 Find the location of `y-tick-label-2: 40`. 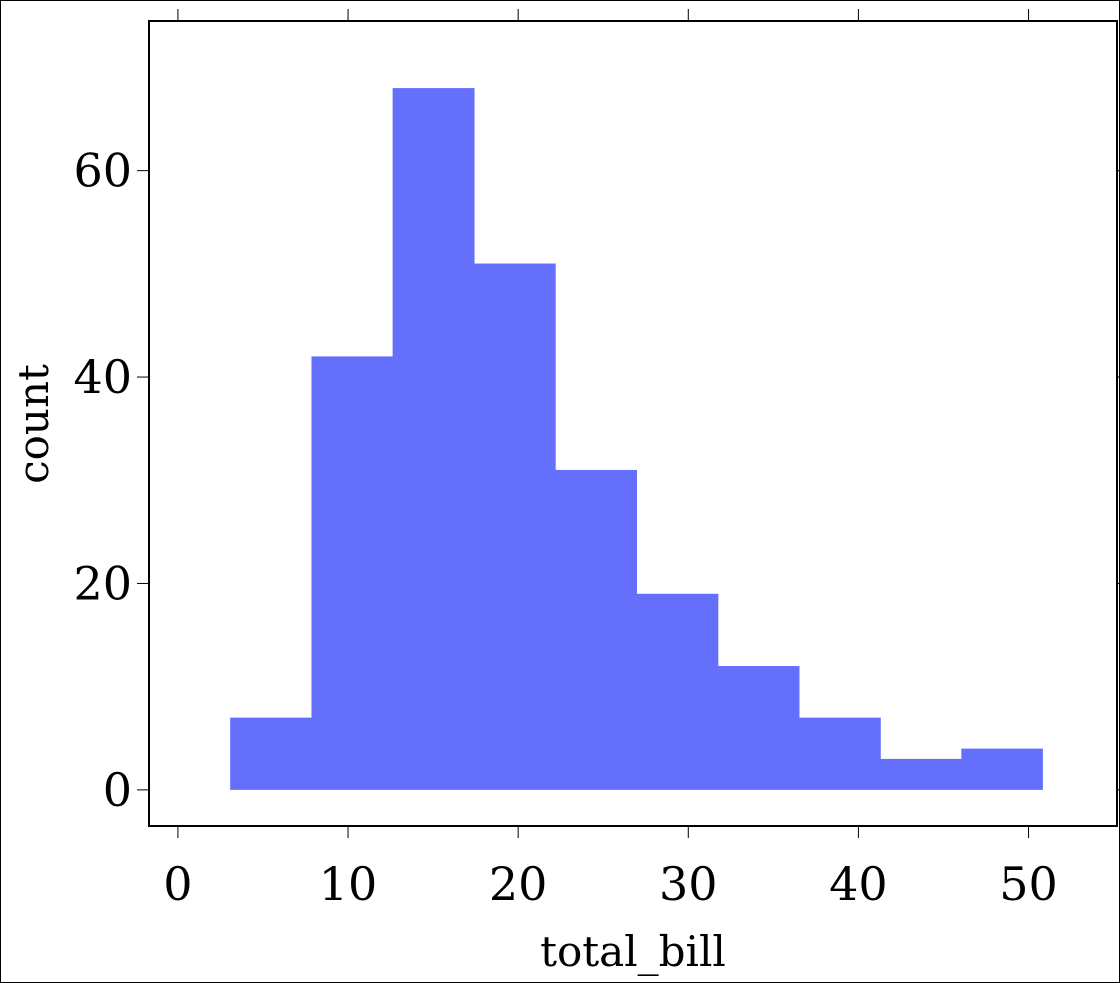

y-tick-label-2: 40 is located at coordinates (102, 377).